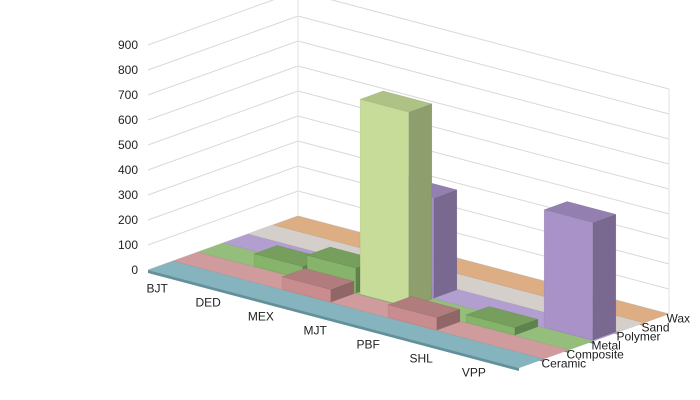 The image size is (700, 400). Describe the element at coordinates (128, 157) in the screenshot. I see `y-axis-ticks: 0 100 200 300 400 500 600 700 800 900` at that location.